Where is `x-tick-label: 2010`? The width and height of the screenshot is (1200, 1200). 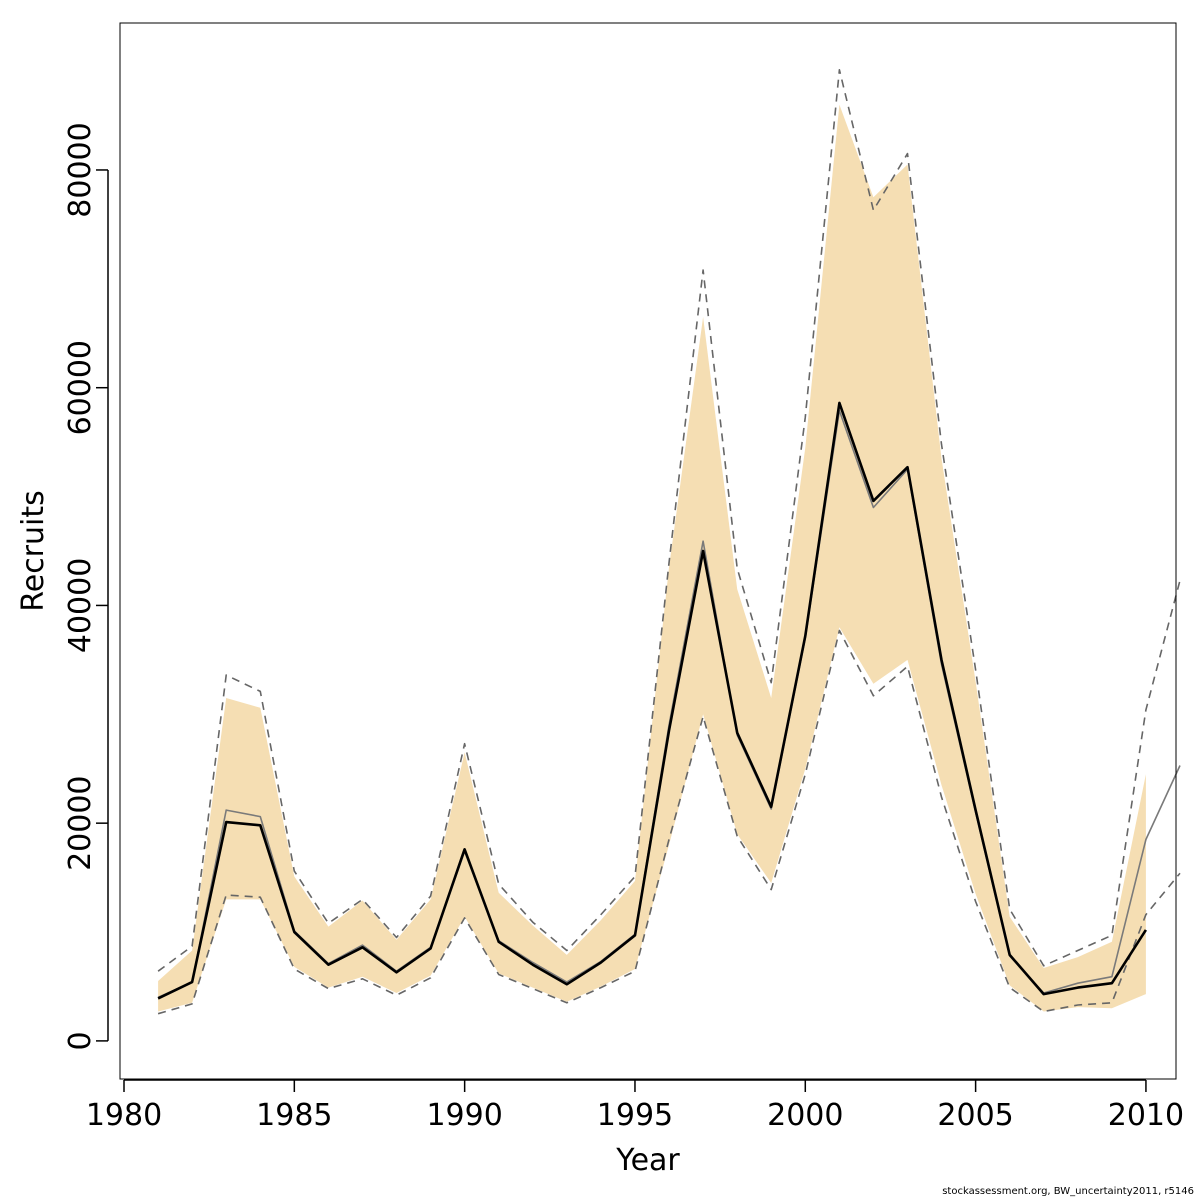
x-tick-label: 2010 is located at coordinates (1146, 1115).